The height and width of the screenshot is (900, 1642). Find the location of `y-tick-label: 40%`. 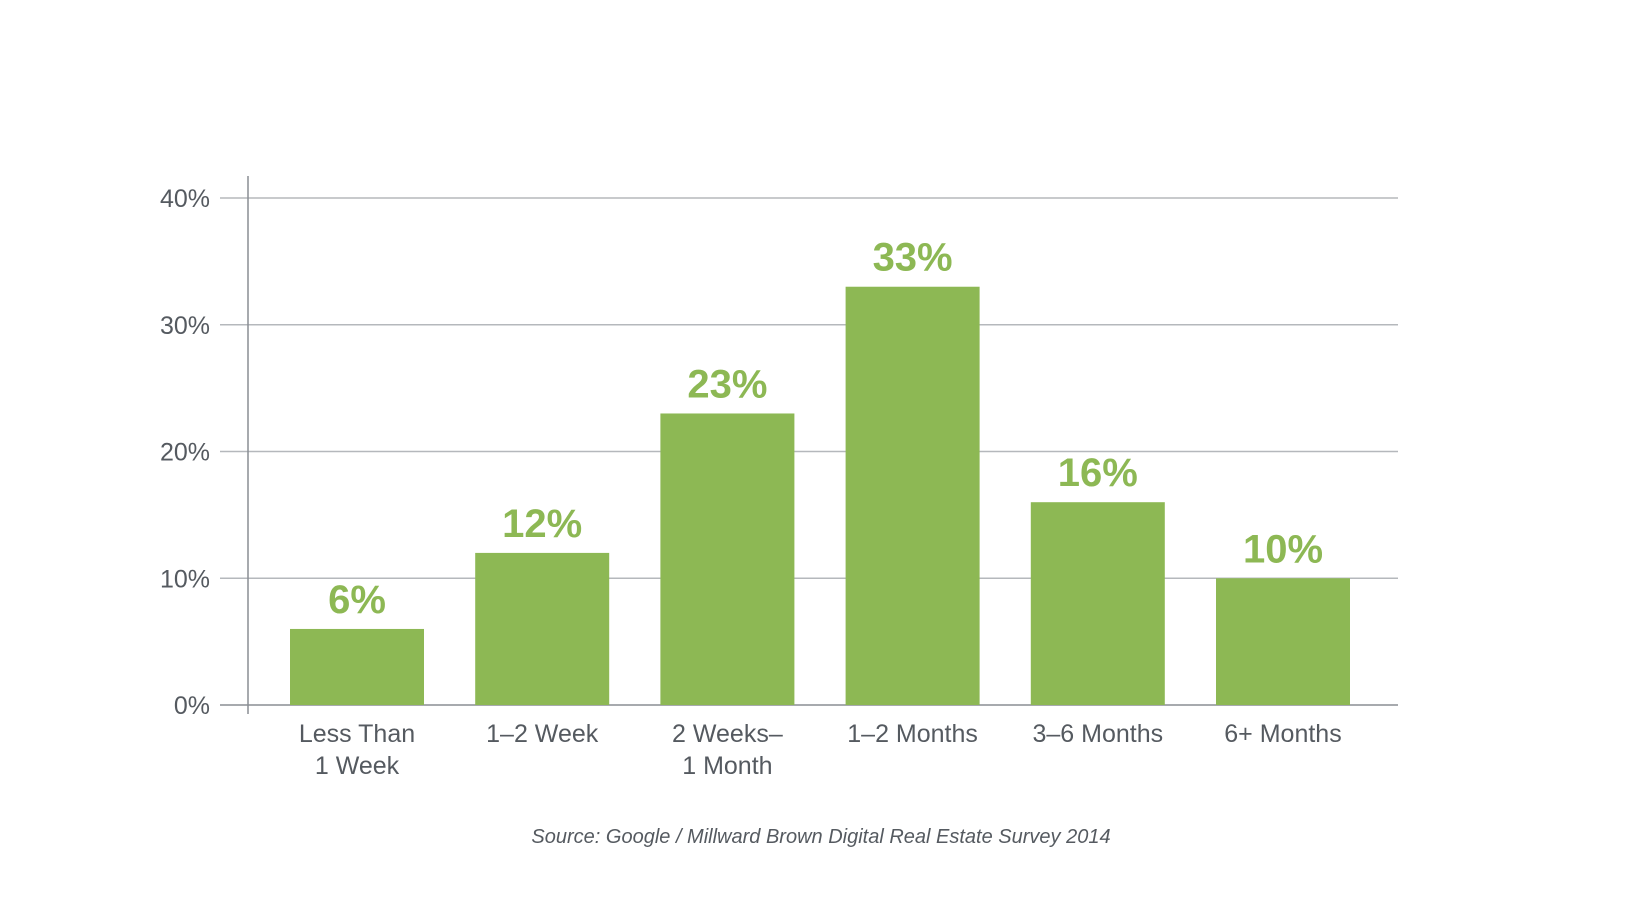

y-tick-label: 40% is located at coordinates (185, 199).